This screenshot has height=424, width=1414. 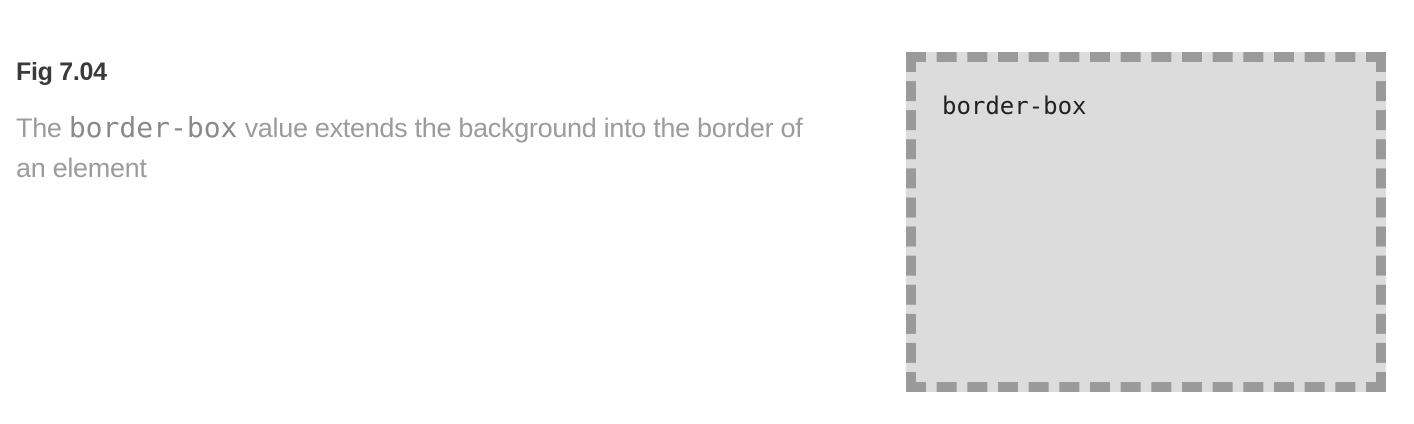 What do you see at coordinates (1014, 106) in the screenshot?
I see `demo-box-label: border-box` at bounding box center [1014, 106].